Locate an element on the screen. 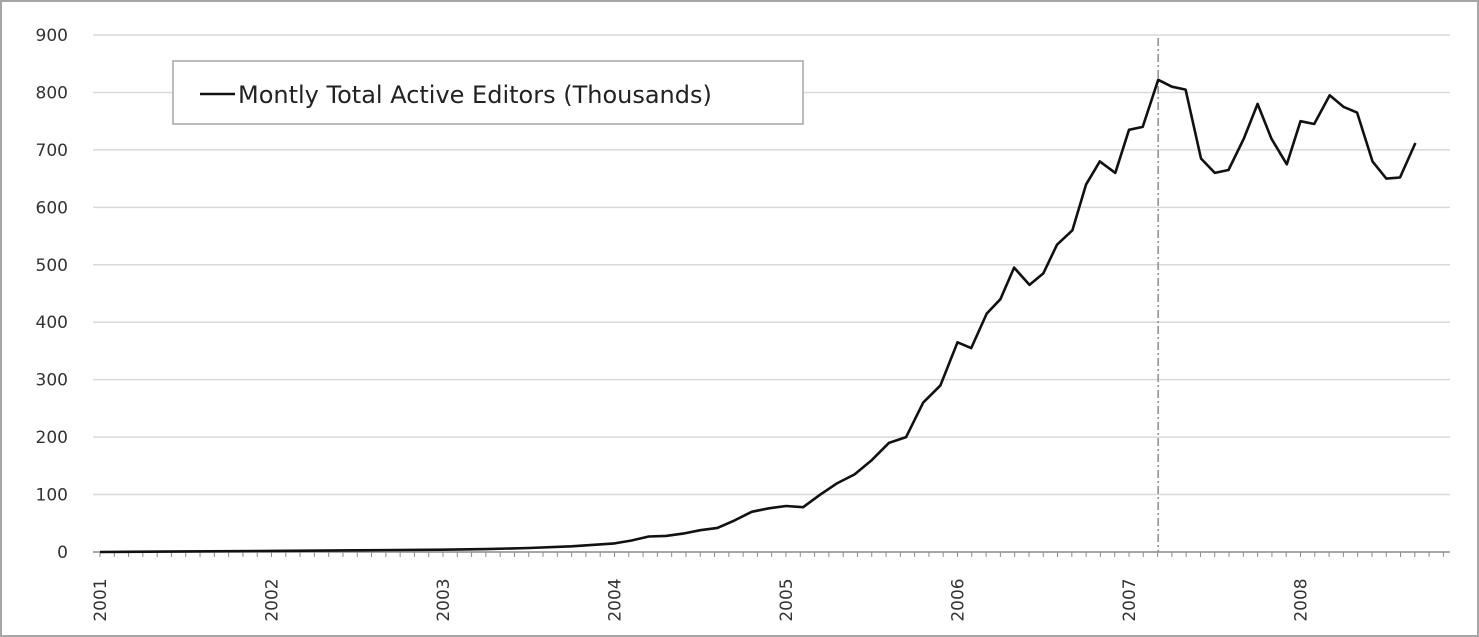 This screenshot has width=1479, height=637. legend: Montly Total Active Editors (Thousands) is located at coordinates (488, 92).